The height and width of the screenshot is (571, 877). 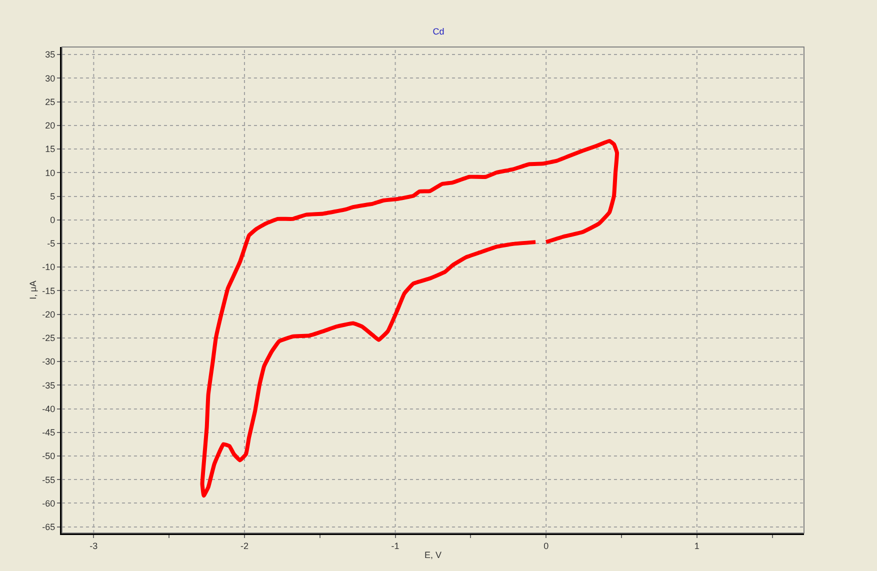 What do you see at coordinates (53, 196) in the screenshot?
I see `y-tick-label: 5` at bounding box center [53, 196].